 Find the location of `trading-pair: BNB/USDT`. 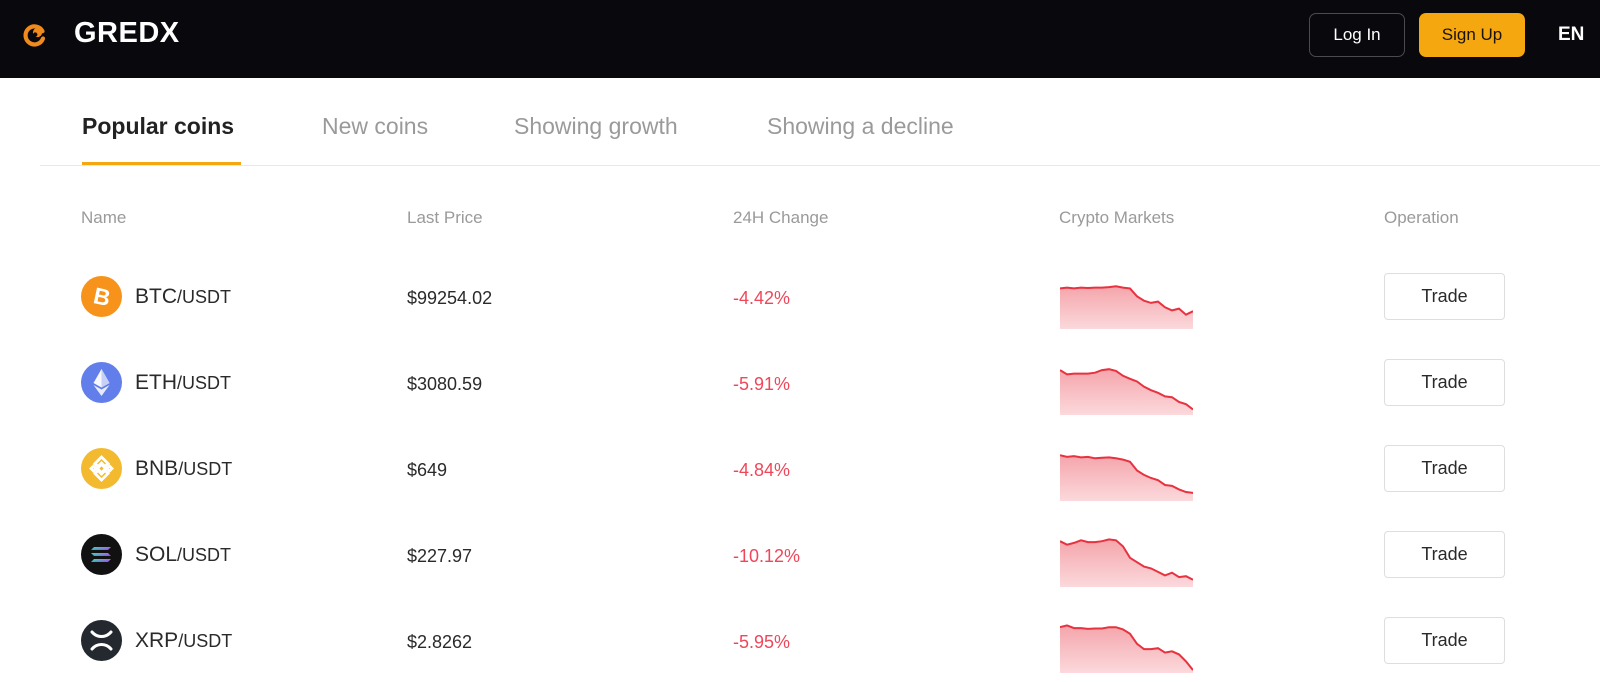

trading-pair: BNB/USDT is located at coordinates (183, 469).